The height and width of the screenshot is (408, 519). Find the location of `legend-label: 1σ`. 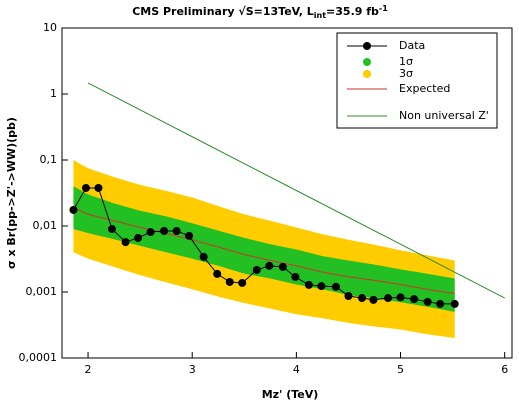

legend-label: 1σ is located at coordinates (406, 61).